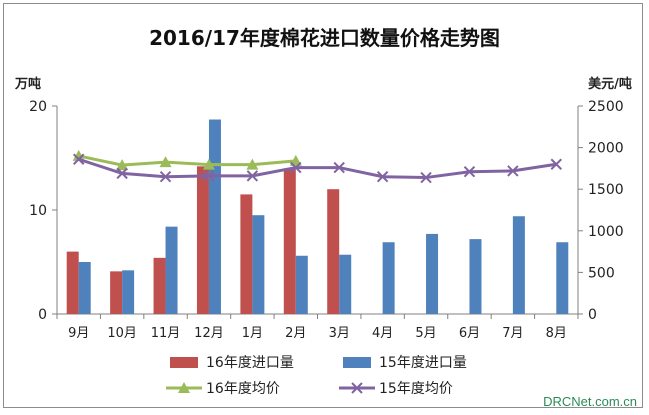 Image resolution: width=649 pixels, height=415 pixels. What do you see at coordinates (425, 333) in the screenshot?
I see `x-tick-label: 5月` at bounding box center [425, 333].